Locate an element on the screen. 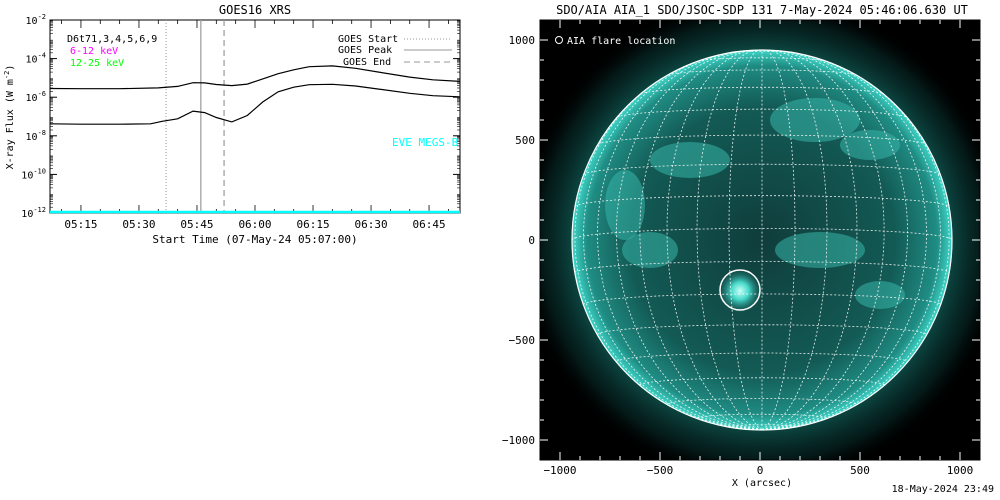  aia-x-tick-label: −500 is located at coordinates (660, 470).